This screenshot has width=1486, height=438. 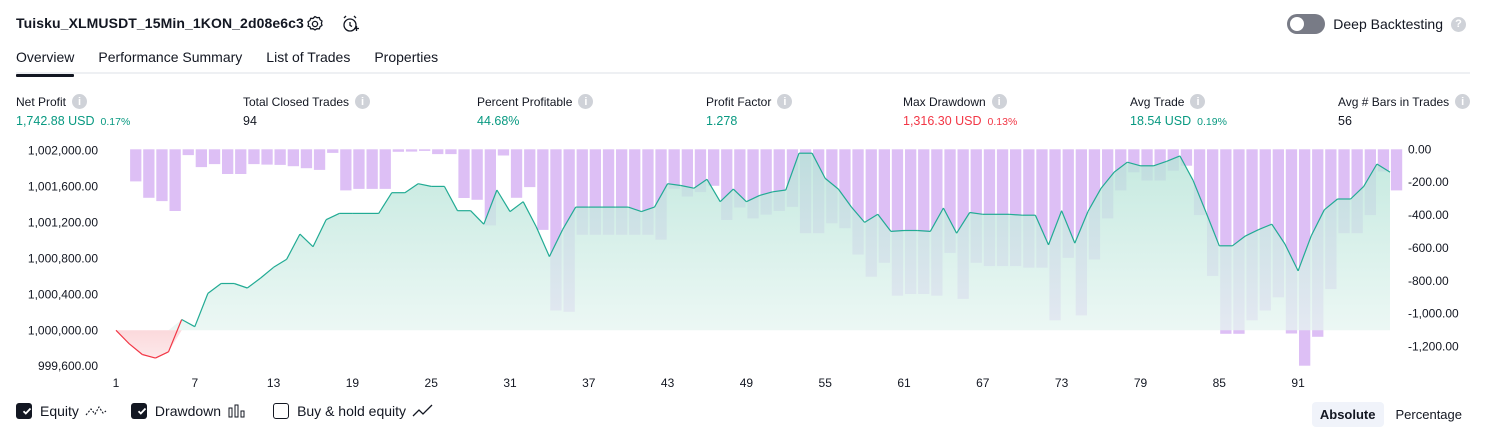 What do you see at coordinates (749, 111) in the screenshot?
I see `metric-profit-factor: Profit Factor i 1.278` at bounding box center [749, 111].